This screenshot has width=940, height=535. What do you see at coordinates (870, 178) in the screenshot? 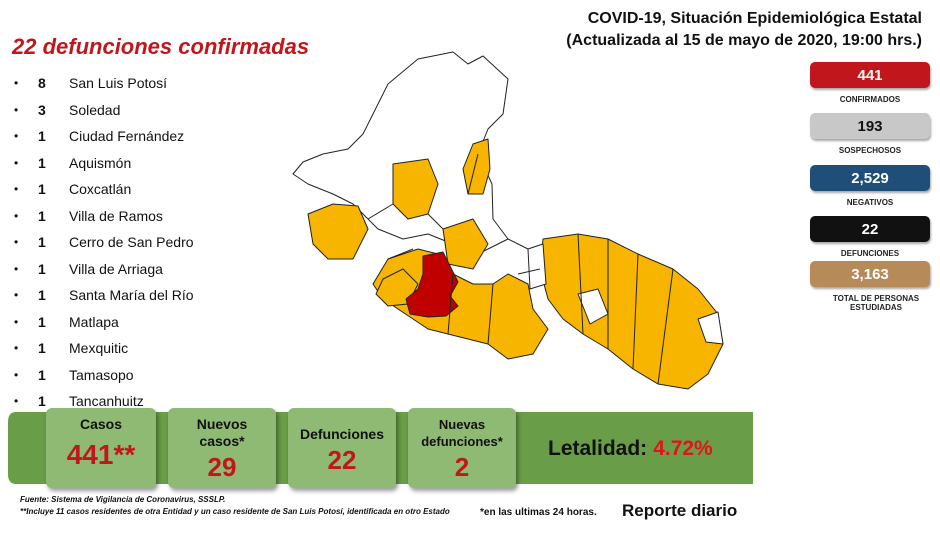
I see `stat-box: 2,529` at bounding box center [870, 178].